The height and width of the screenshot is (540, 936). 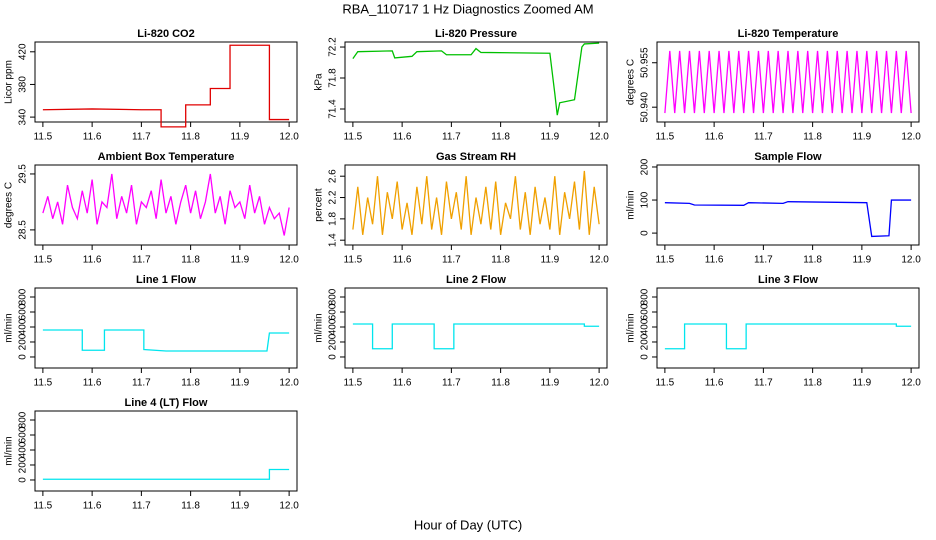 What do you see at coordinates (333, 240) in the screenshot?
I see `y-tick-label: 1.4` at bounding box center [333, 240].